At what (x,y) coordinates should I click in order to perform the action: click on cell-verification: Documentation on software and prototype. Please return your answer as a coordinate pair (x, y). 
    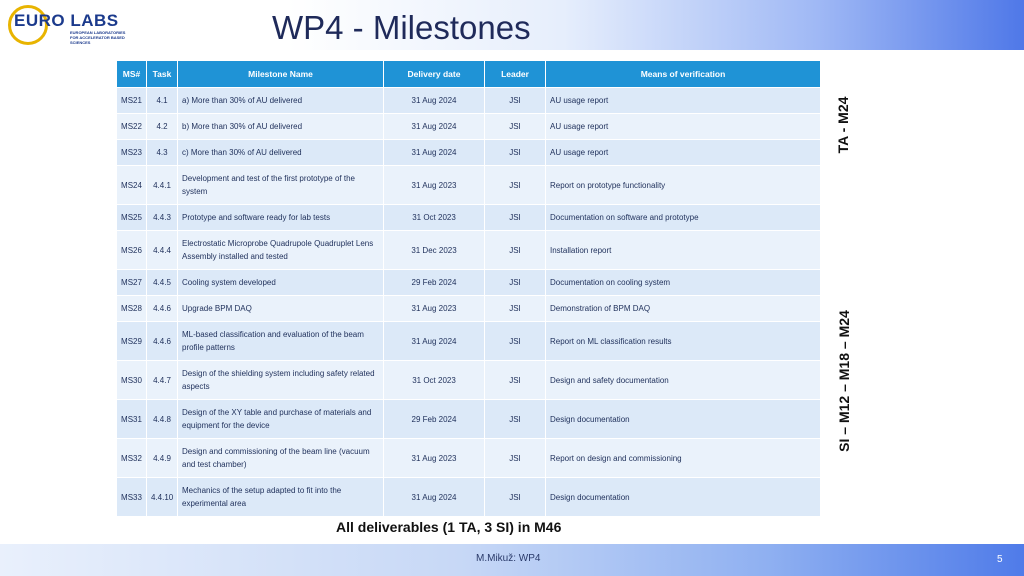
    Looking at the image, I should click on (683, 217).